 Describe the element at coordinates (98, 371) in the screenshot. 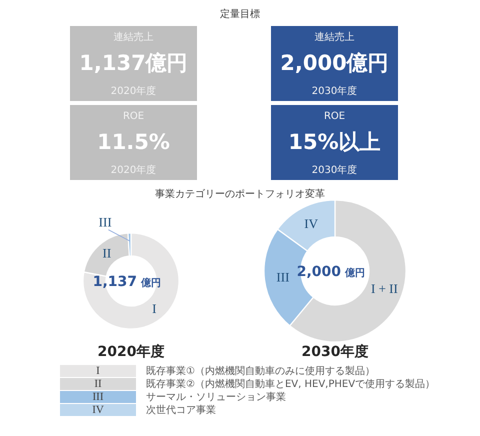

I see `category-label: I` at that location.